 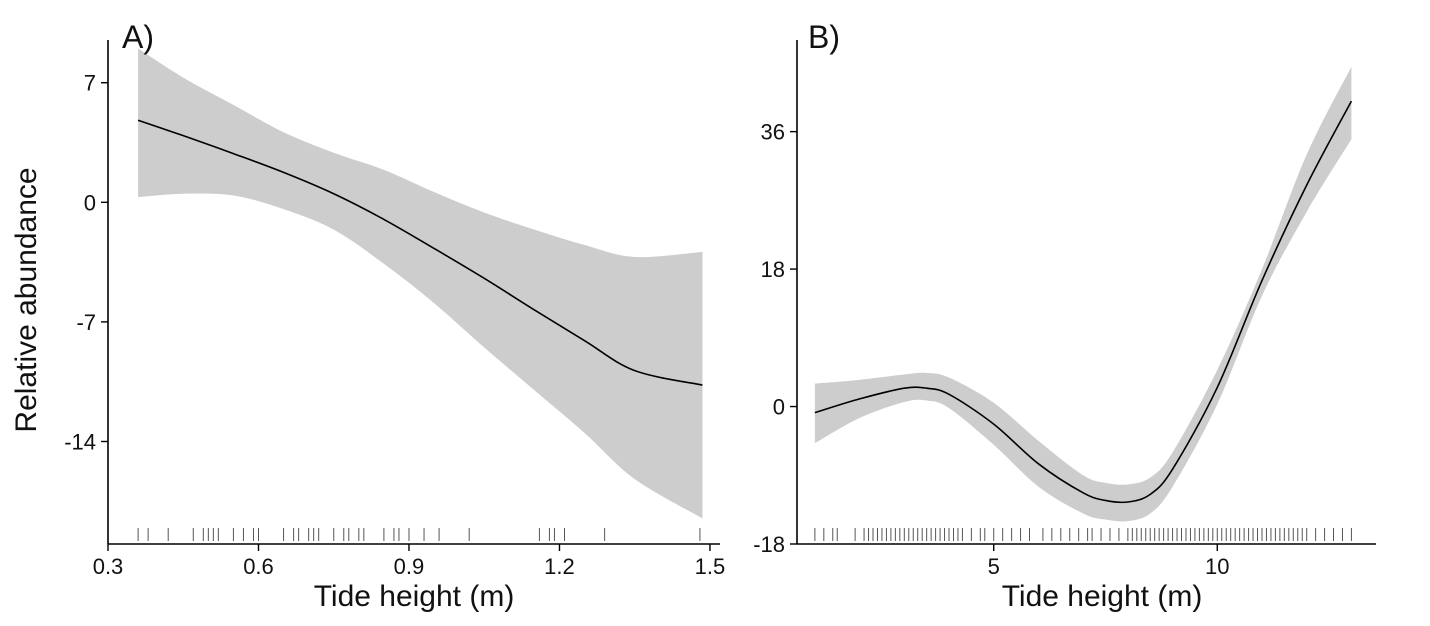 I want to click on x-tick-label: 0.9, so click(x=409, y=566).